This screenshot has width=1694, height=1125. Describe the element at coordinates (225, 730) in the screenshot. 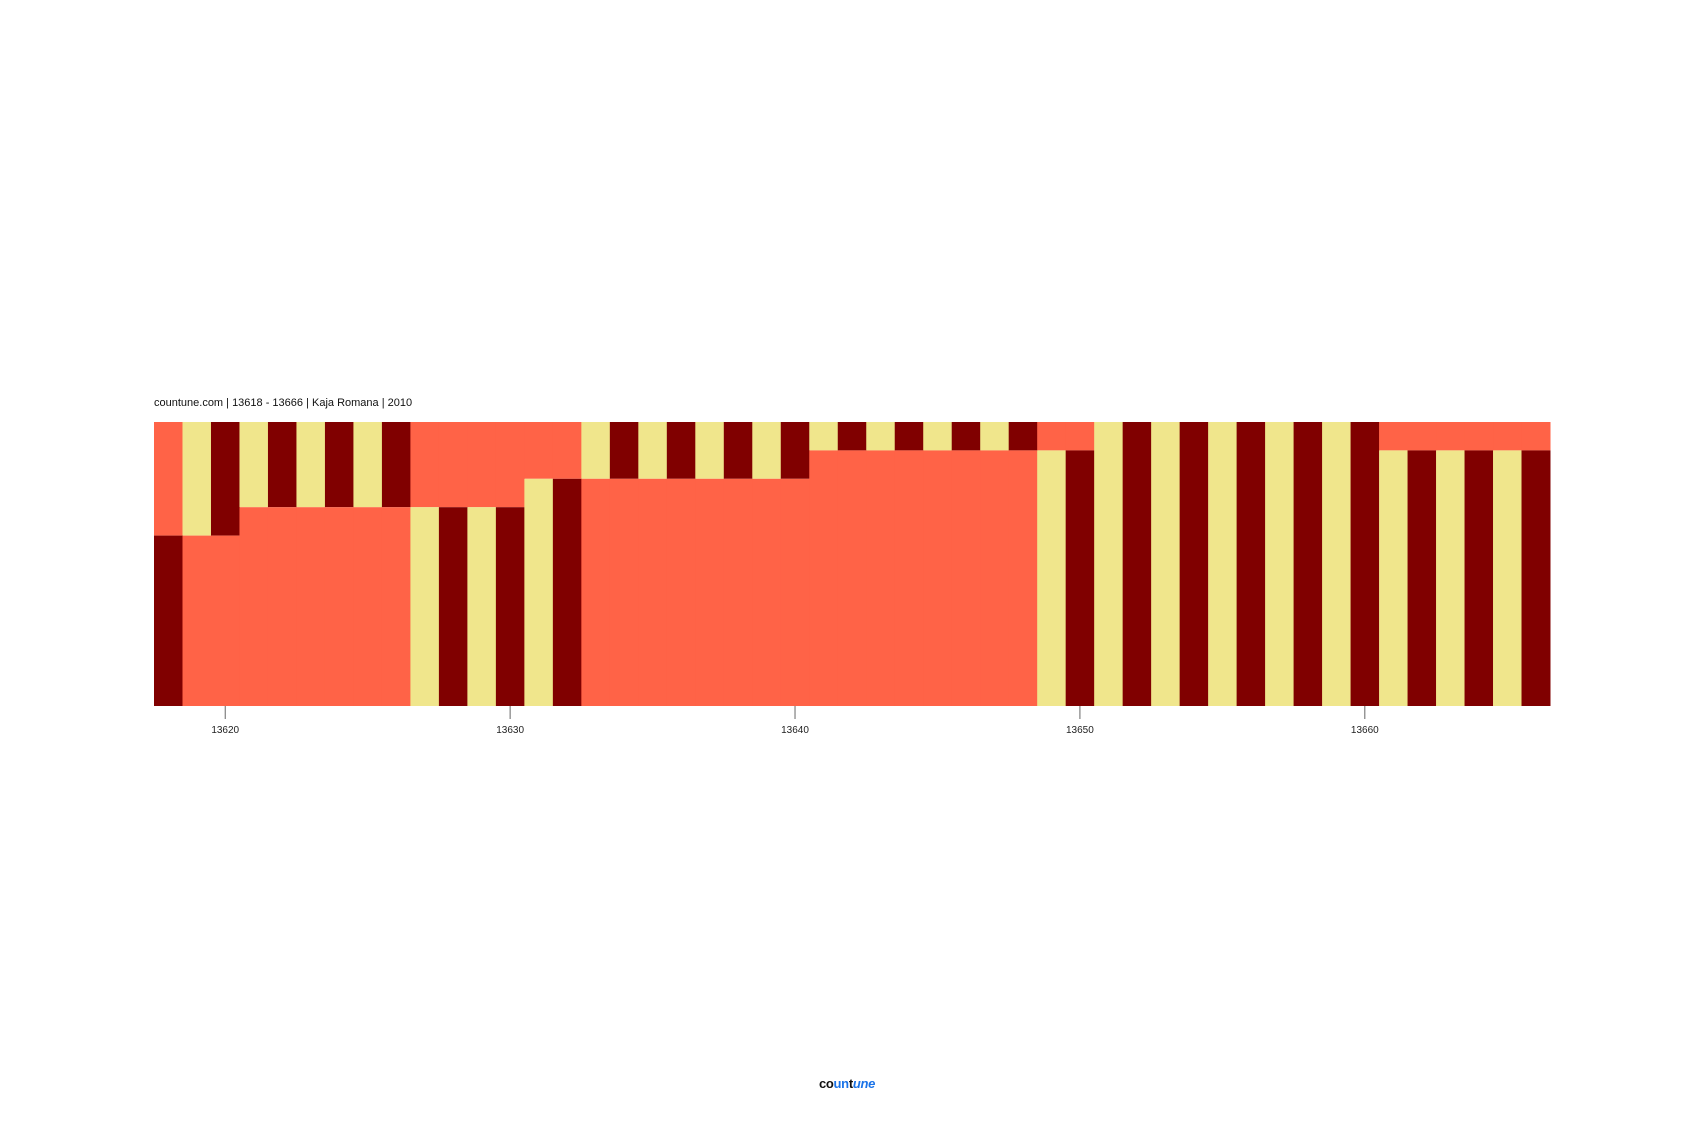

I see `x-tick-label: 13620` at that location.